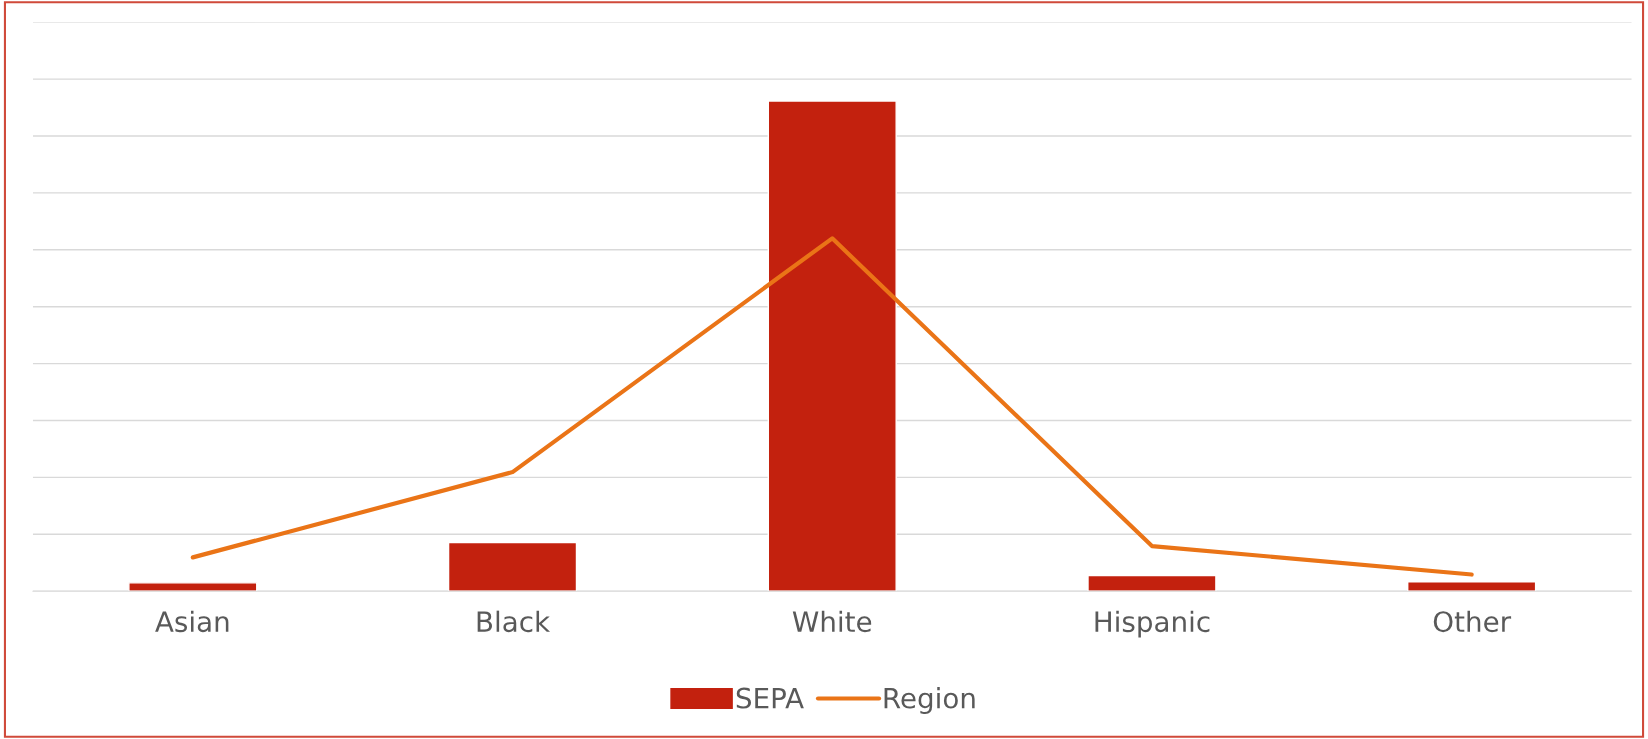 The width and height of the screenshot is (1648, 739). Describe the element at coordinates (832, 621) in the screenshot. I see `x-tick-label: White` at that location.